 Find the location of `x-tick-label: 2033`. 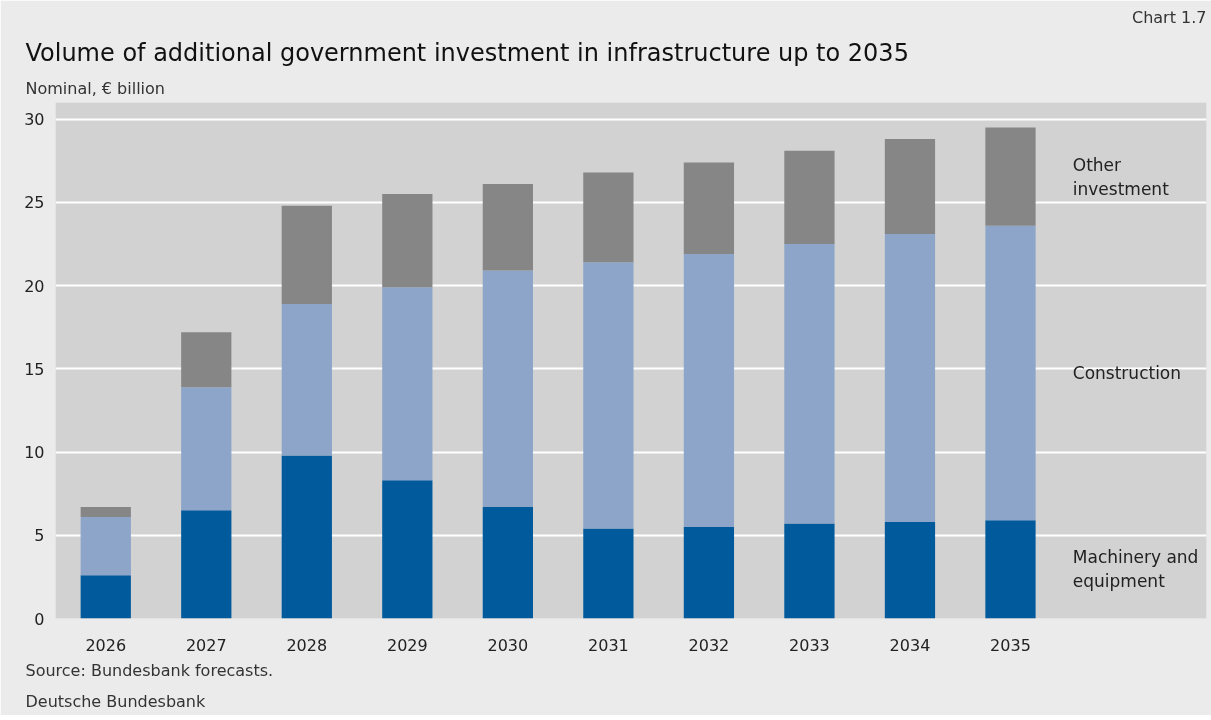

x-tick-label: 2033 is located at coordinates (809, 645).